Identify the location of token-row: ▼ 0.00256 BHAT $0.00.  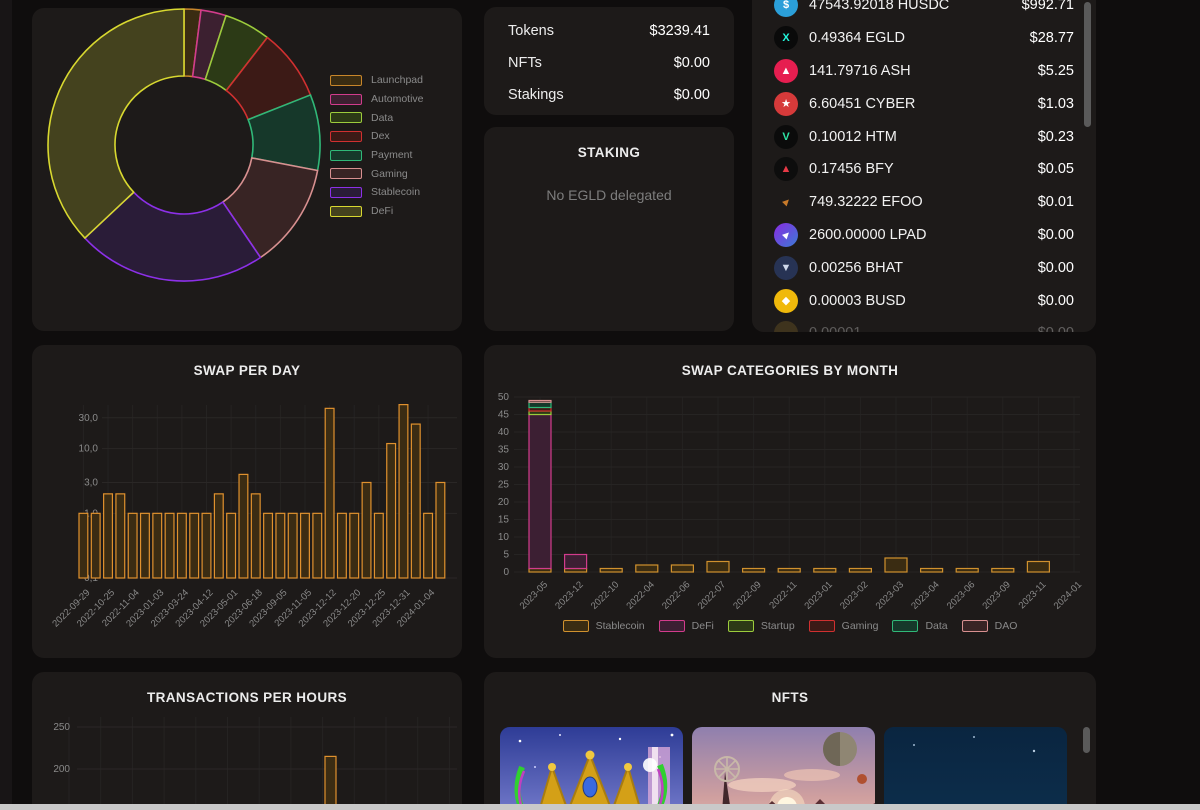
(924, 267).